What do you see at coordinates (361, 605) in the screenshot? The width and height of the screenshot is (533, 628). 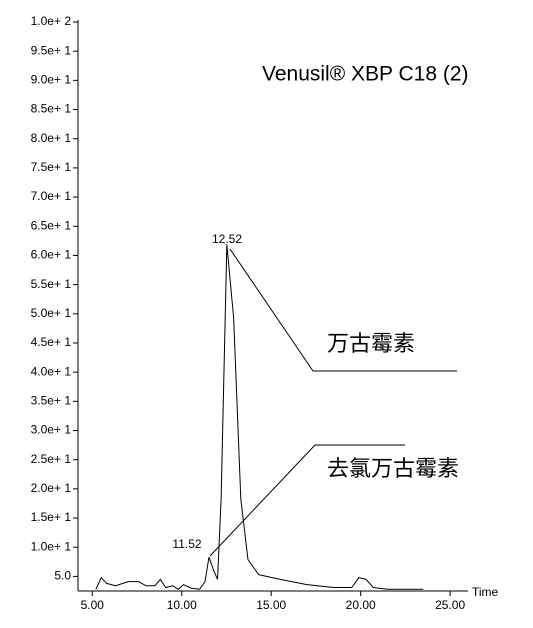 I see `x-tick-label: 20.00` at bounding box center [361, 605].